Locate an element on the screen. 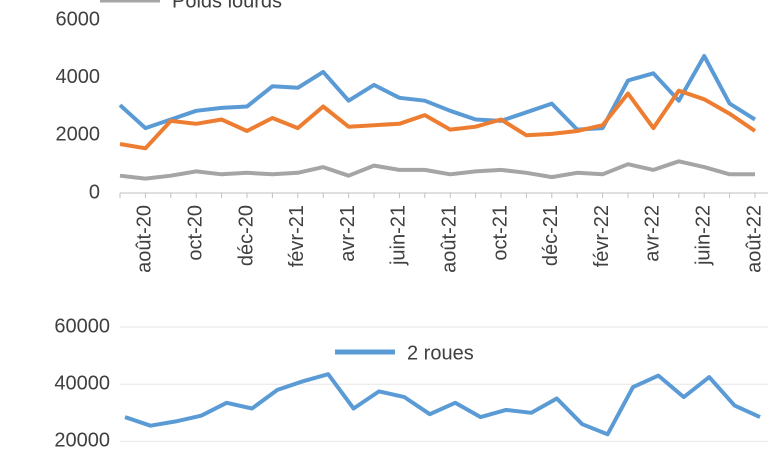  y-tick-label: 0 is located at coordinates (94, 192).